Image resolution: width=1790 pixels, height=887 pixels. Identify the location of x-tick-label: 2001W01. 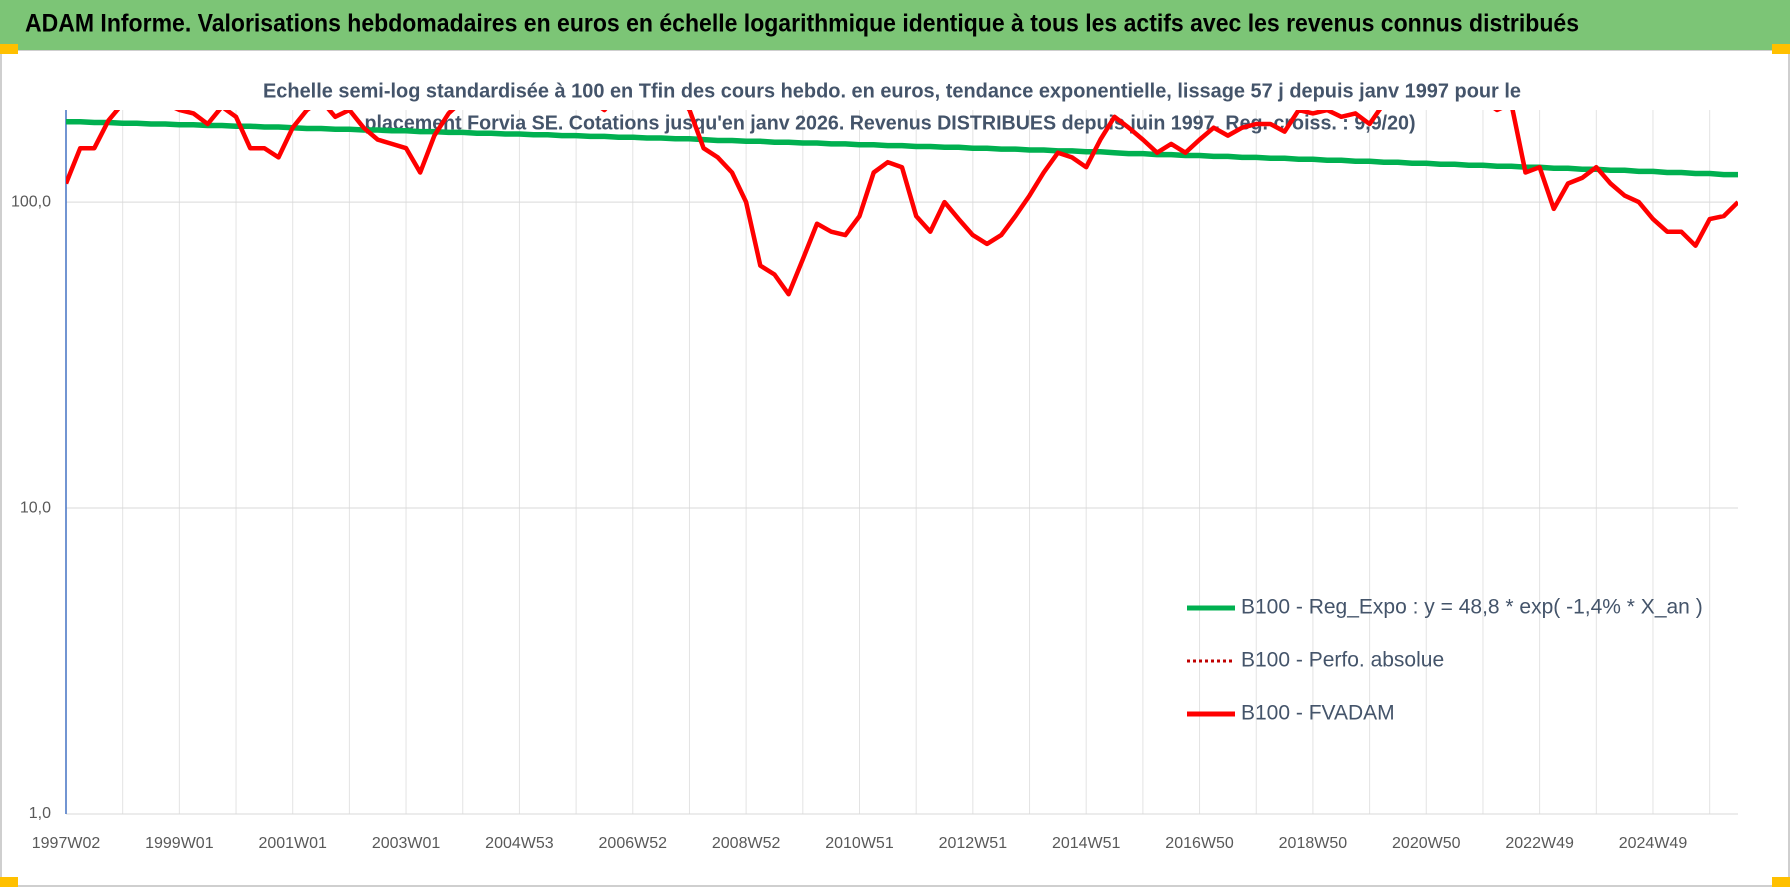
(292, 843).